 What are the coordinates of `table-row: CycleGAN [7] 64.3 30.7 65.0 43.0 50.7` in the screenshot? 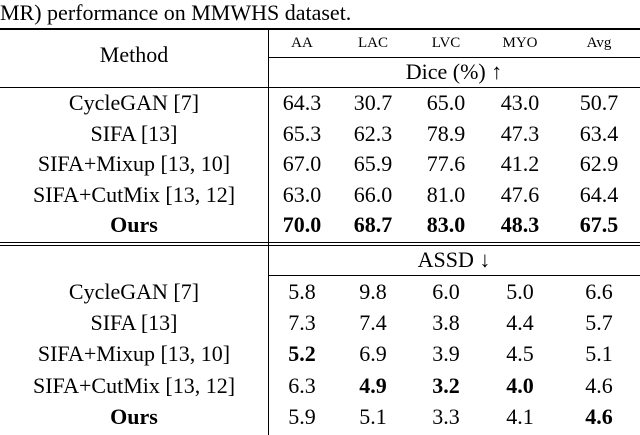 It's located at (320, 102).